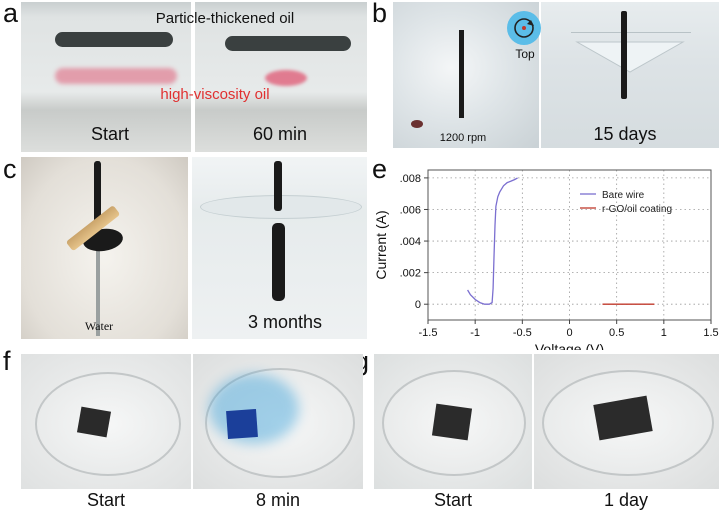 This screenshot has height=512, width=722. Describe the element at coordinates (242, 424) in the screenshot. I see `blue-sample` at that location.